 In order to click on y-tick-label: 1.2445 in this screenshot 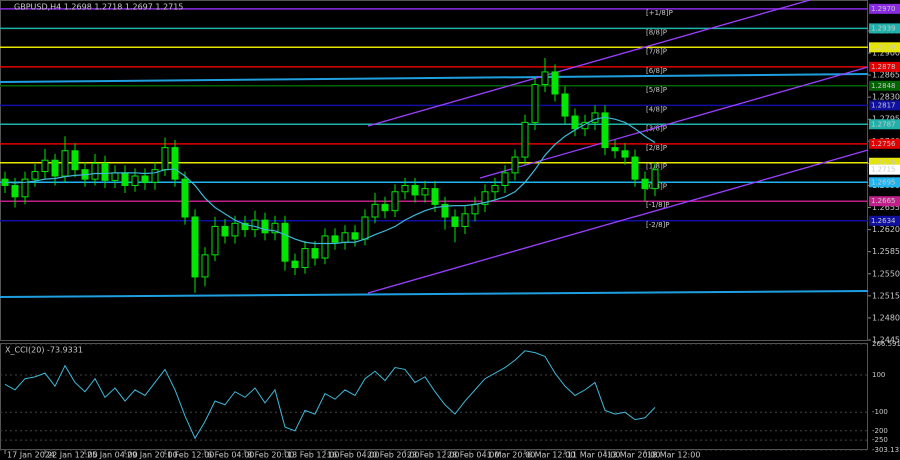, I will do `click(886, 340)`.